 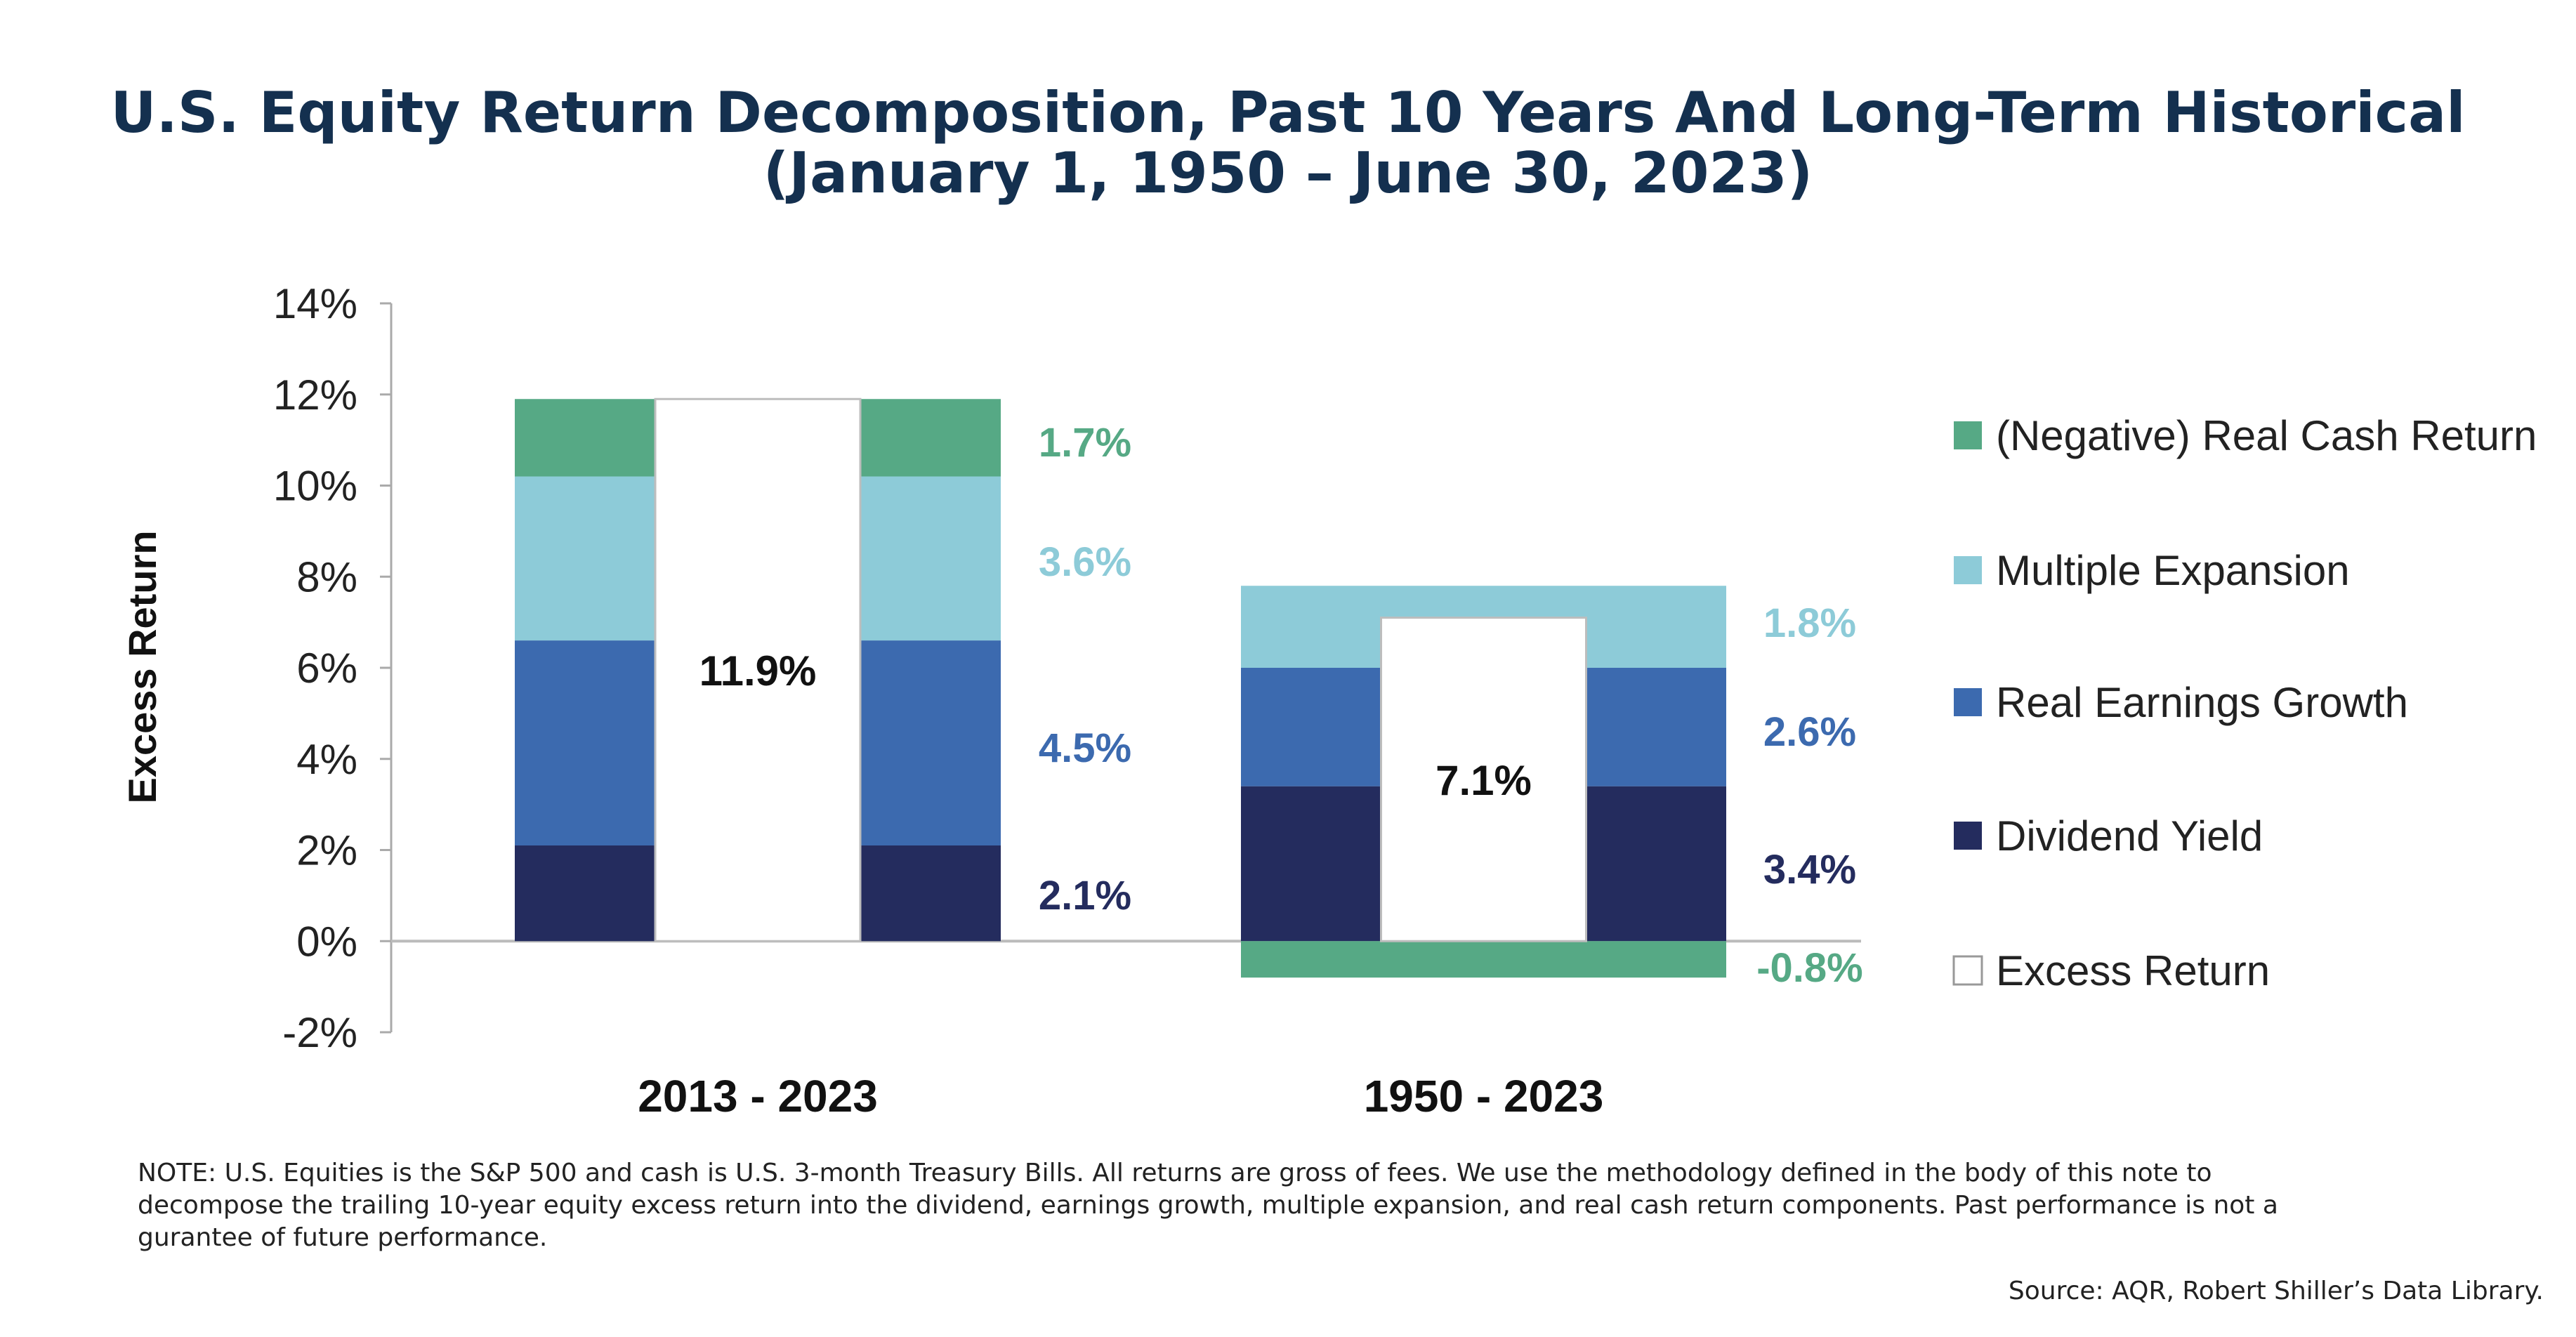 What do you see at coordinates (1810, 968) in the screenshot?
I see `value-label-real-cash: -0.8%` at bounding box center [1810, 968].